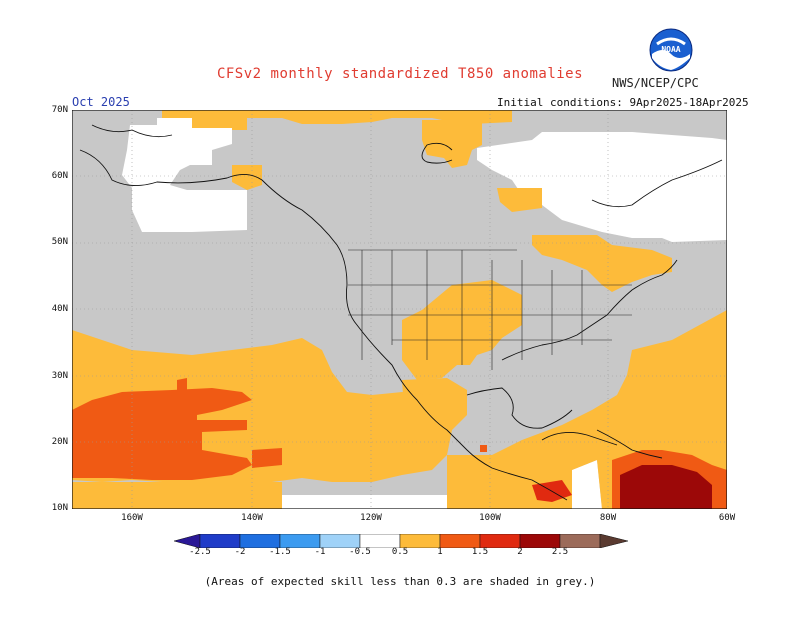  I want to click on colorbar-label: 1.5, so click(480, 552).